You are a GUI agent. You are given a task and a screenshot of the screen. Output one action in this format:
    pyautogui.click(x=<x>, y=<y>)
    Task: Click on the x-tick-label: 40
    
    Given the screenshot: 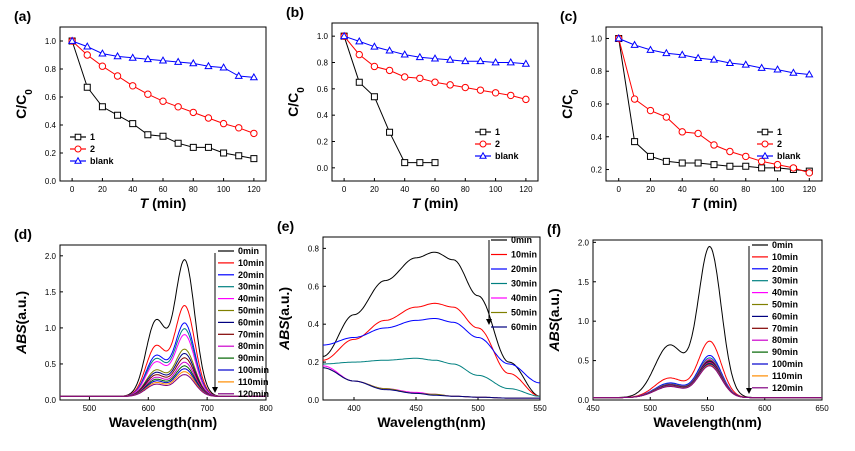 What is the action you would take?
    pyautogui.click(x=132, y=189)
    